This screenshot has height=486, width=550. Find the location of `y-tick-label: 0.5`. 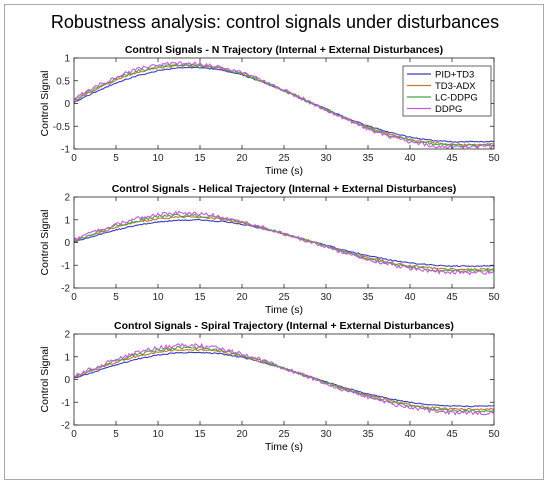

y-tick-label: 0.5 is located at coordinates (63, 81).